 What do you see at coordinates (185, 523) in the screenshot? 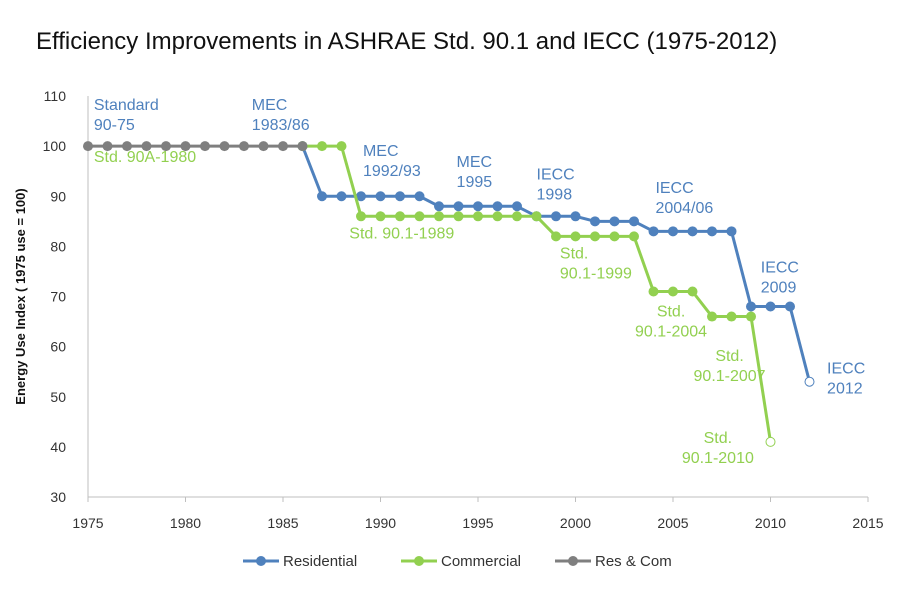
I see `x-tick-label: 1980` at bounding box center [185, 523].